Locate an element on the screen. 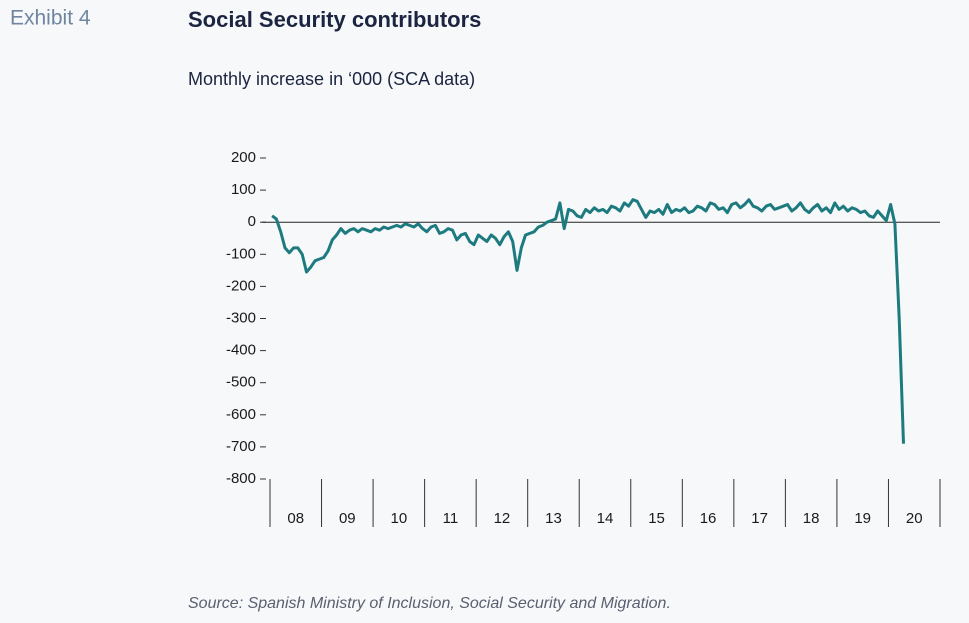  exhibit-label: Exhibit 4 is located at coordinates (50, 18).